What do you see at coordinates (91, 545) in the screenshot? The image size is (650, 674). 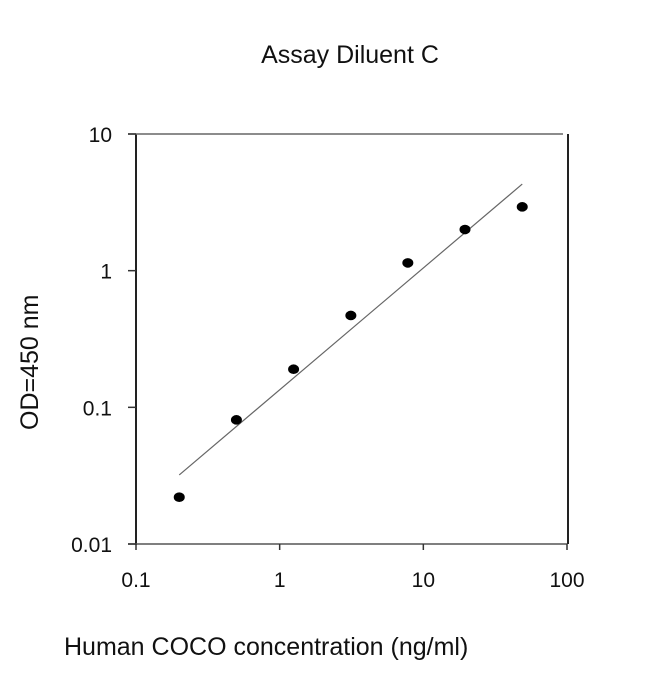 I see `y-tick-label: 0.01` at bounding box center [91, 545].